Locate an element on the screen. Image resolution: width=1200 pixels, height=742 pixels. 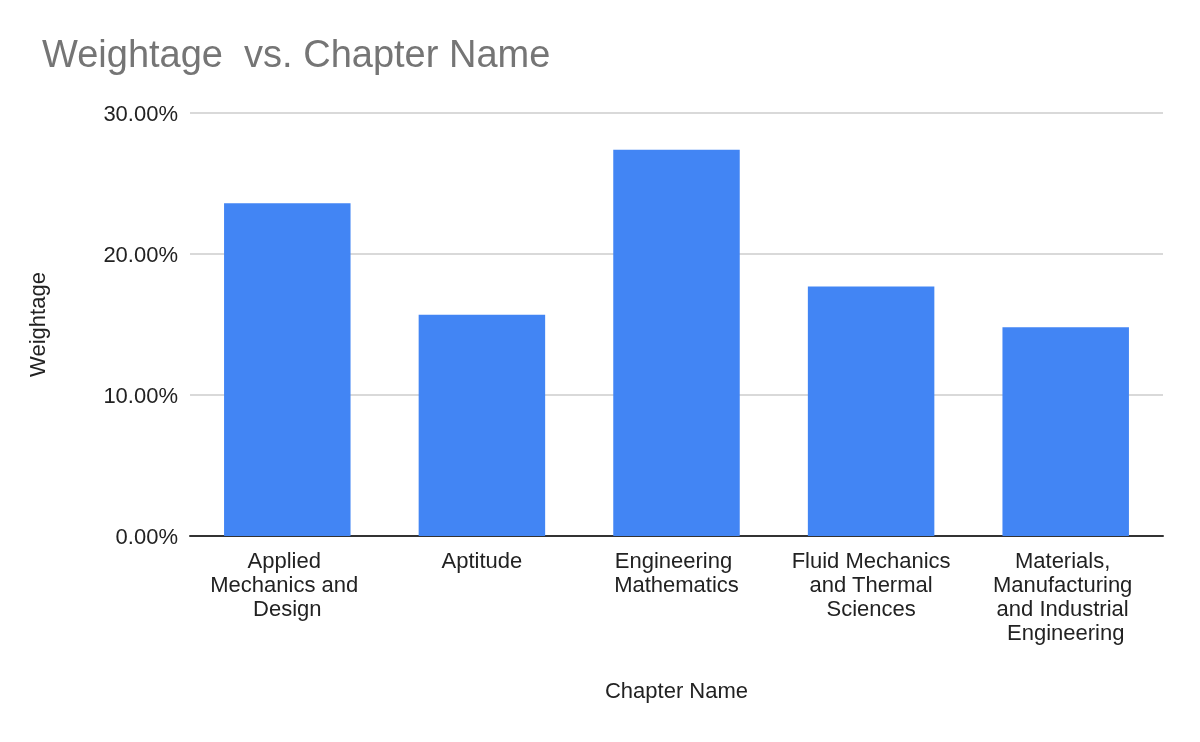
y-tick-label: 10.00% is located at coordinates (140, 395).